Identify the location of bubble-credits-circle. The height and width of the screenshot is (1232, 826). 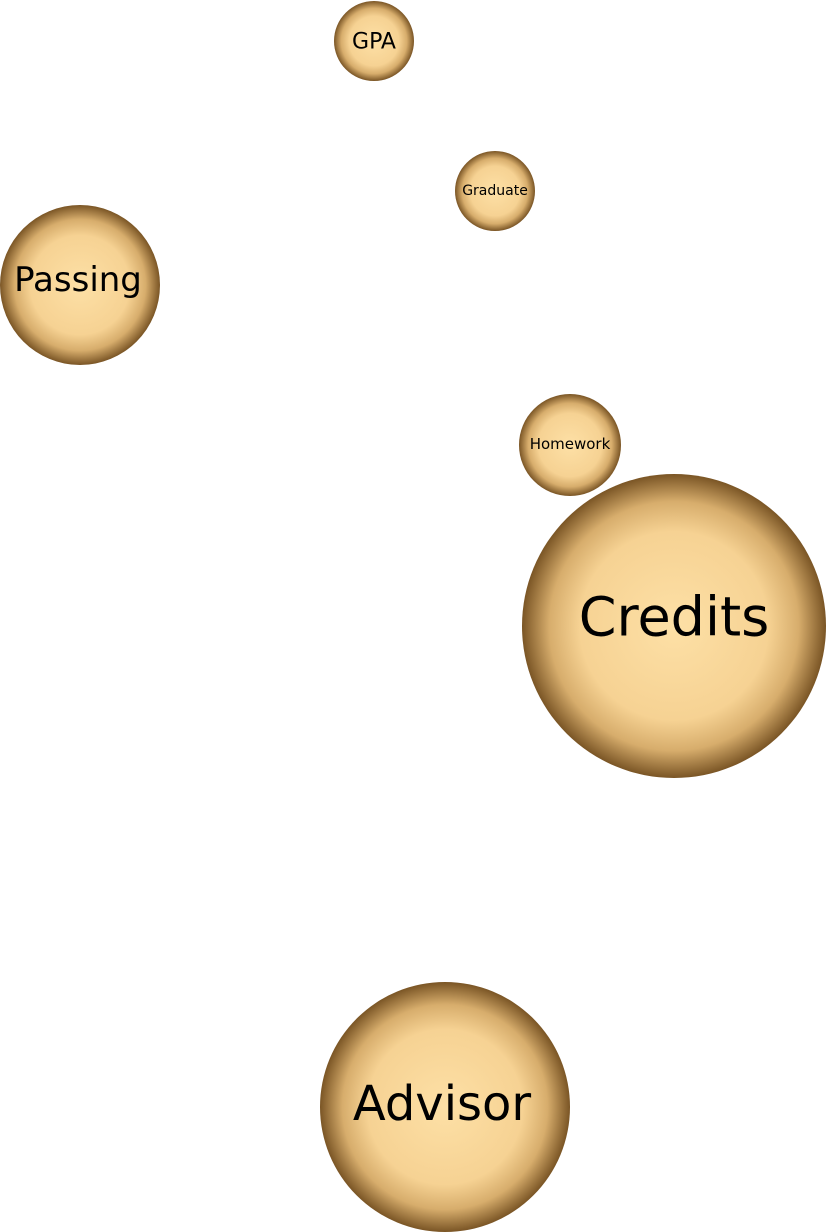
(674, 626).